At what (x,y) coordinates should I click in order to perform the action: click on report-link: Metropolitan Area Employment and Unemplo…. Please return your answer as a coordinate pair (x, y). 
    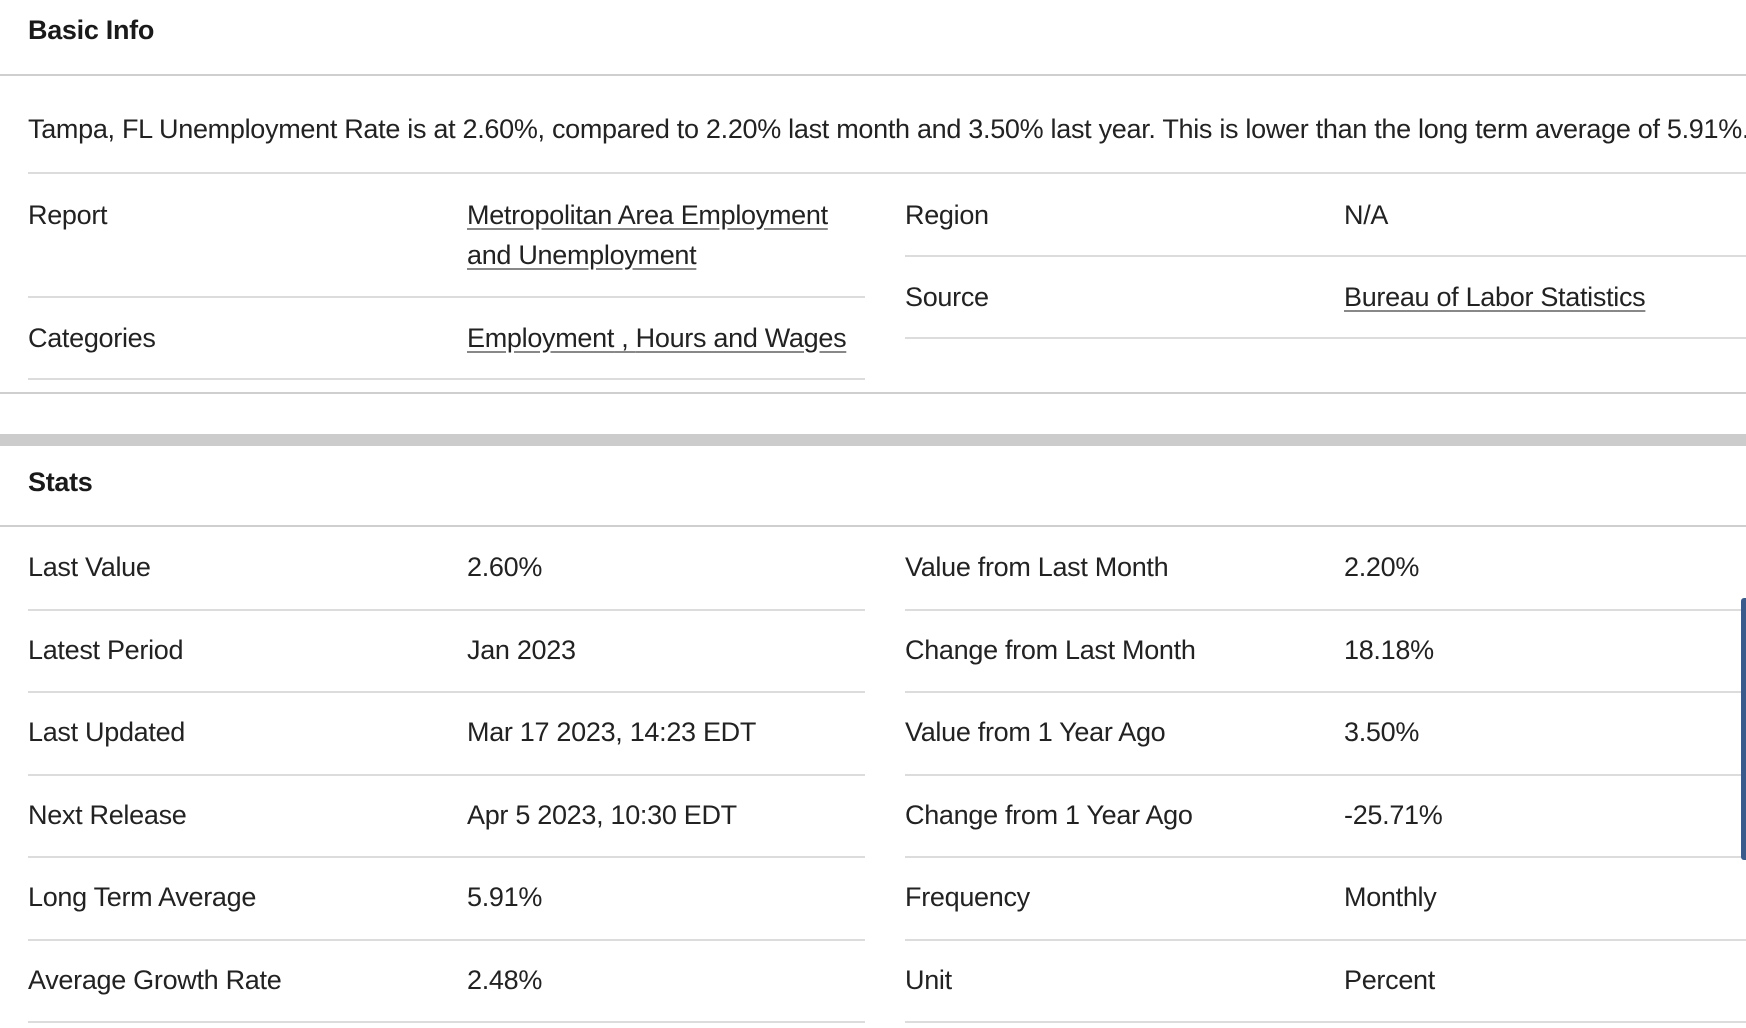
    Looking at the image, I should click on (647, 235).